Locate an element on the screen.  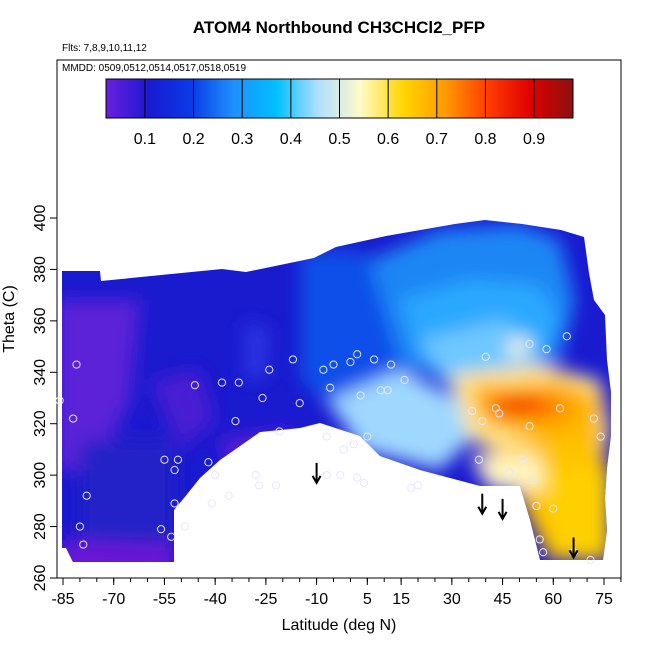
colorbar-tick-label: 0.1 is located at coordinates (145, 139).